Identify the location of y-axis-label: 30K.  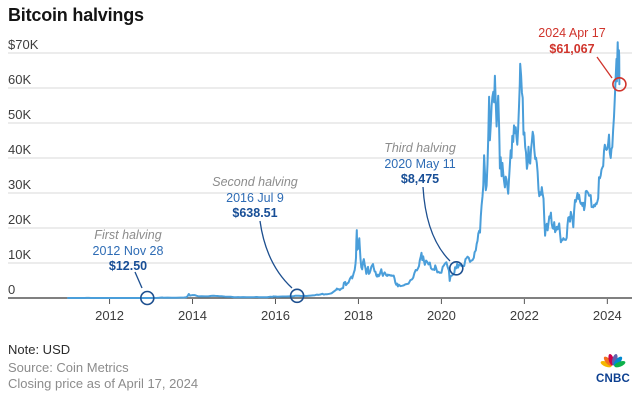
(19, 184).